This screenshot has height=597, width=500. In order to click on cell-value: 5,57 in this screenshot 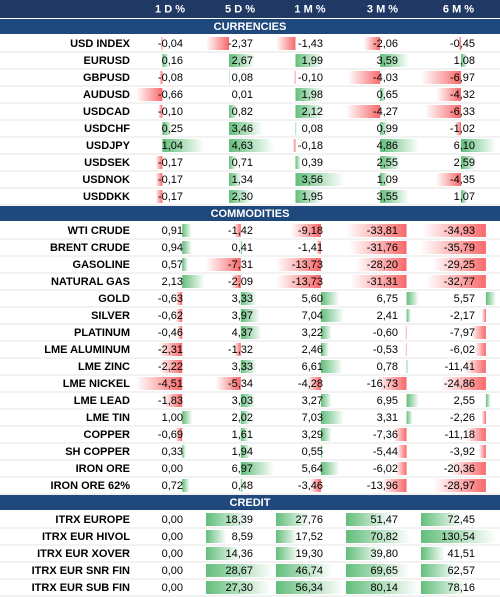, I will do `click(464, 299)`.